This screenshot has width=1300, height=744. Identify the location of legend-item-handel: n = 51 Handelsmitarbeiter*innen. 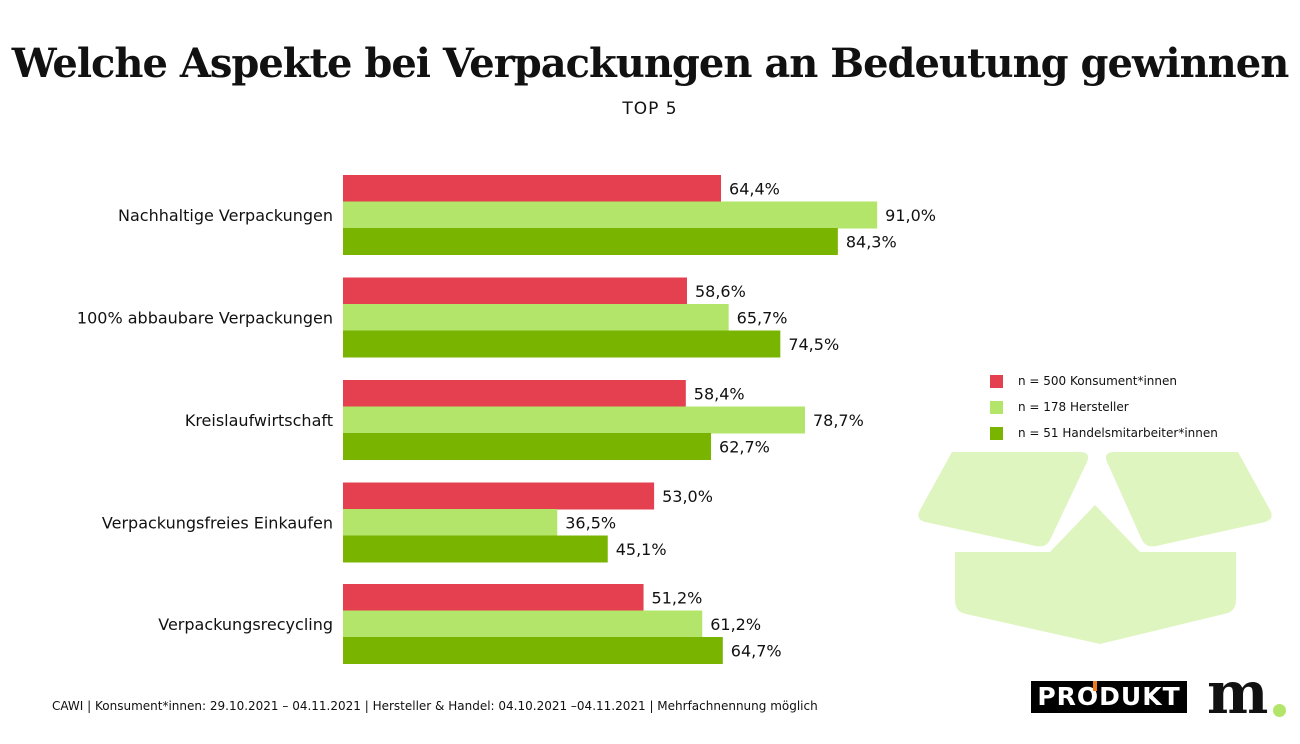
(1104, 433).